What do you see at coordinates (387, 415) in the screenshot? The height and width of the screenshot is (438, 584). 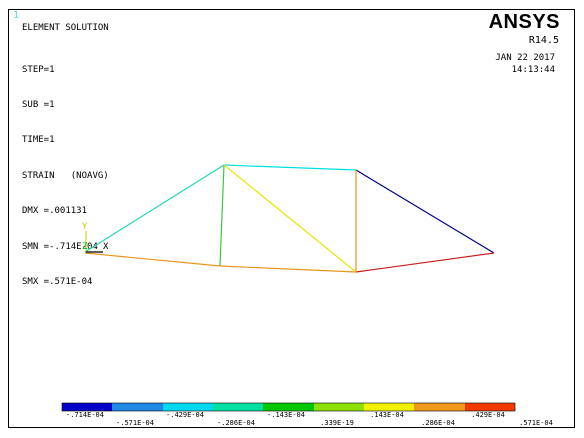 I see `legend-label-top: .143E-04` at bounding box center [387, 415].